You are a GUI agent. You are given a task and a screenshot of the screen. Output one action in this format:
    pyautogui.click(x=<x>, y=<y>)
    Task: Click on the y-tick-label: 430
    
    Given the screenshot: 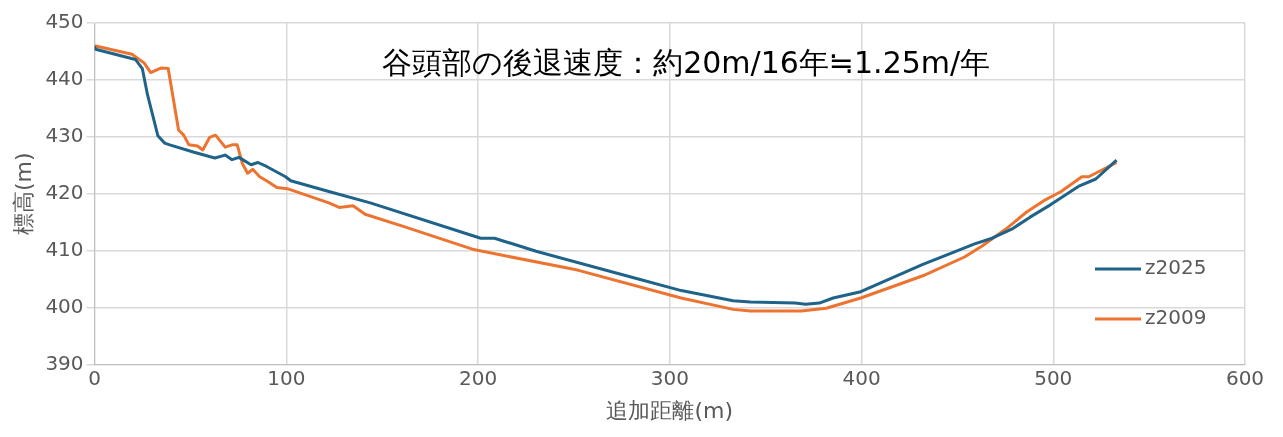 What is the action you would take?
    pyautogui.click(x=64, y=135)
    